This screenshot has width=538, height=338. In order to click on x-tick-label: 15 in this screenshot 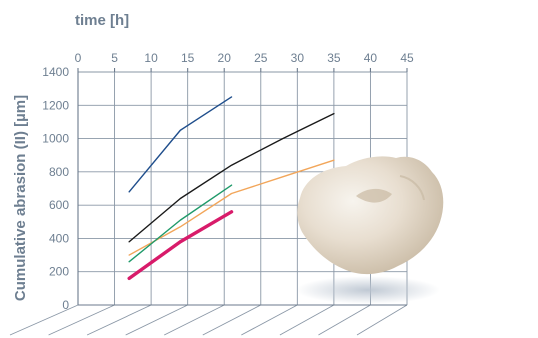, I will do `click(188, 58)`.